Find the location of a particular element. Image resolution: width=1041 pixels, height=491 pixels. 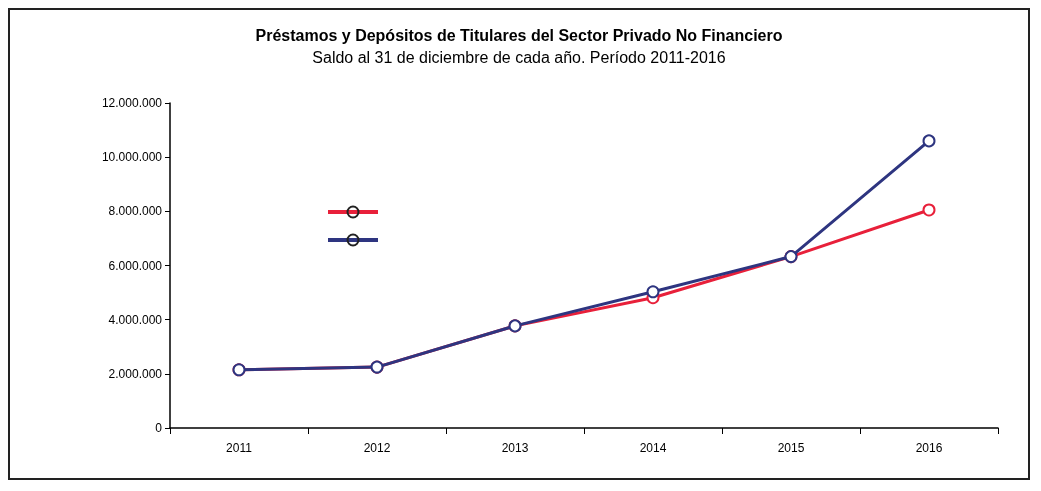

chart-title: Préstamos y Depósitos de Titulares del Sector Privado No Financiero is located at coordinates (519, 35).